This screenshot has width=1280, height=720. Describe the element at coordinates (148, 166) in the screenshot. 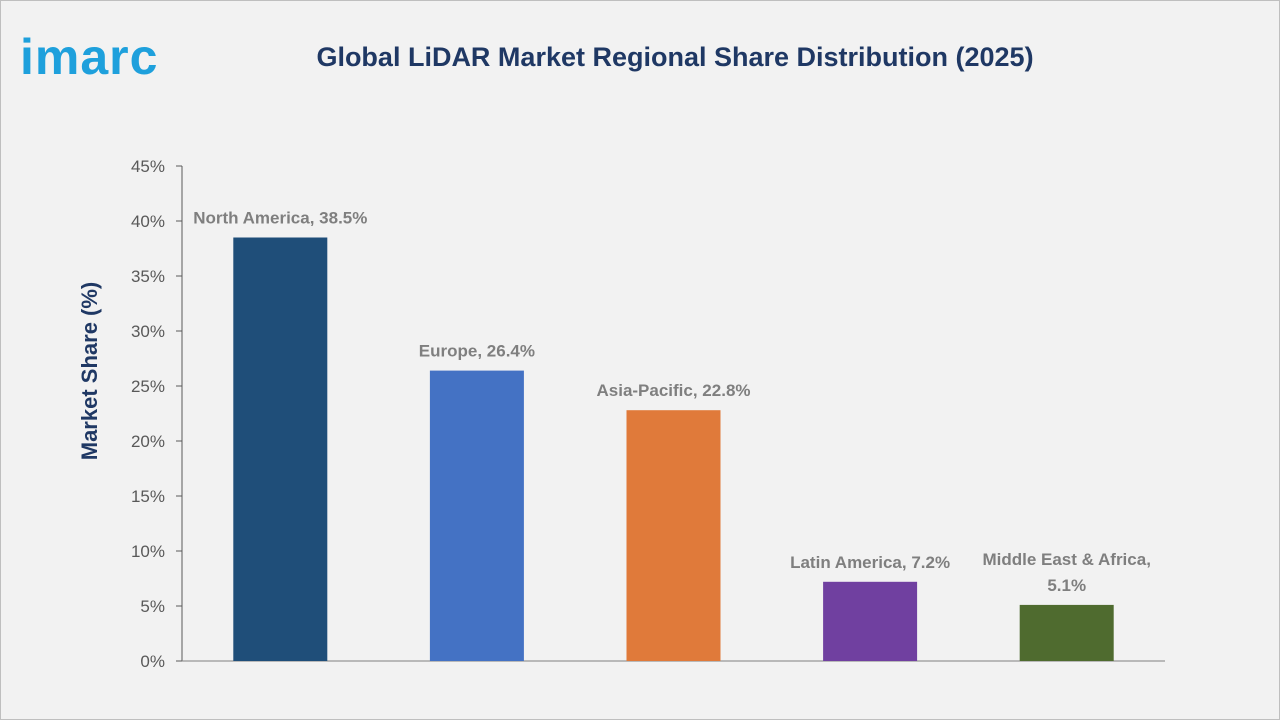

I see `y-tick-label: 45%` at that location.